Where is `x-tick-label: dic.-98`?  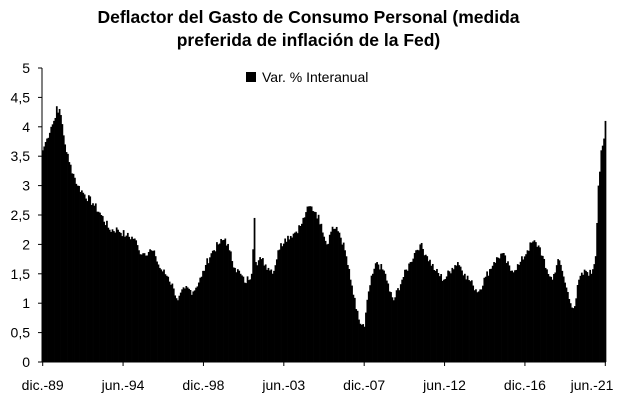 x-tick-label: dic.-98 is located at coordinates (203, 385).